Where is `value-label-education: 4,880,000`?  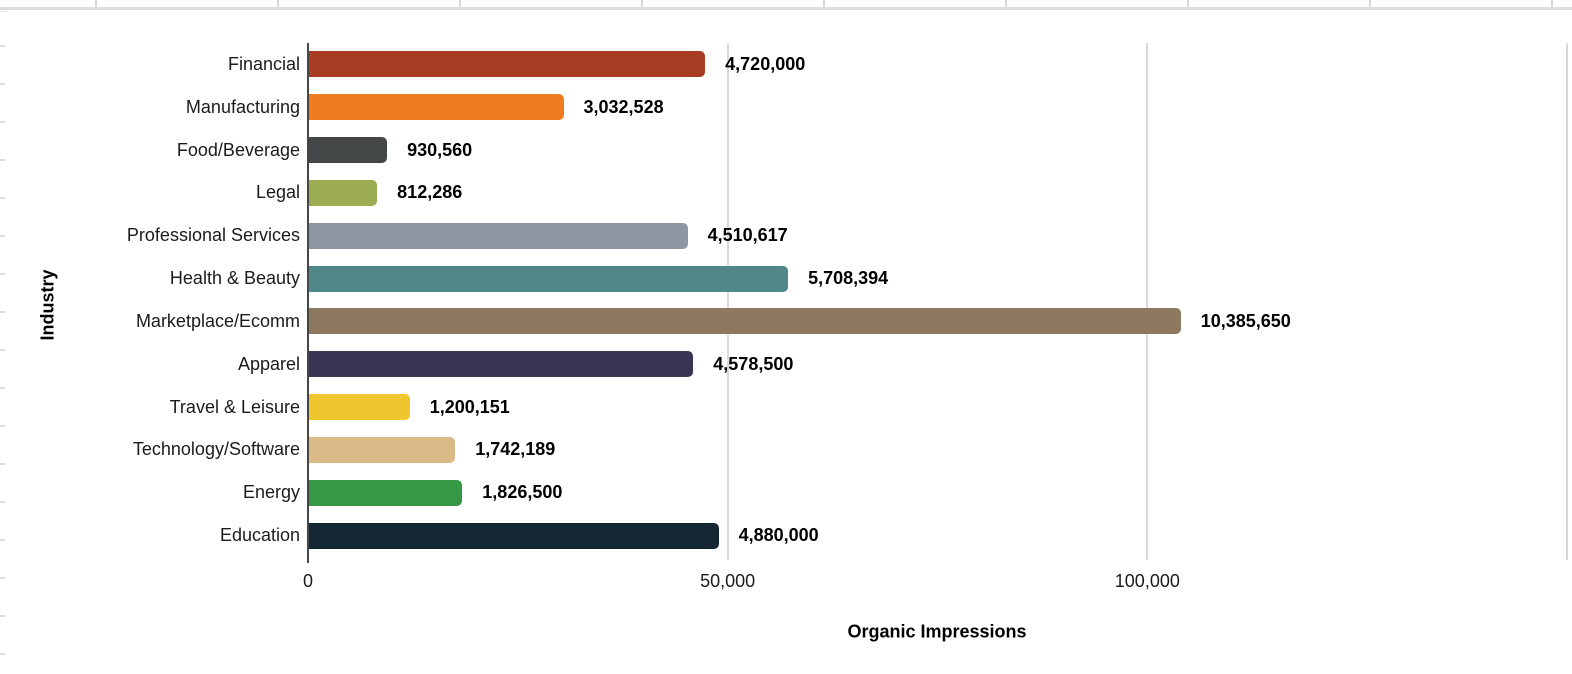
value-label-education: 4,880,000 is located at coordinates (778, 535).